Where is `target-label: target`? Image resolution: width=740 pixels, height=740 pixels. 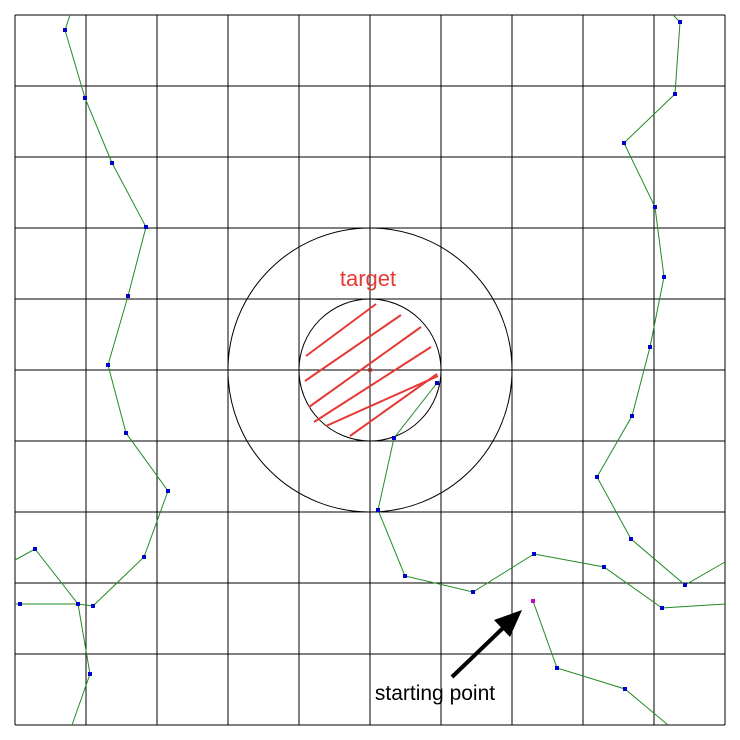 target-label: target is located at coordinates (368, 278).